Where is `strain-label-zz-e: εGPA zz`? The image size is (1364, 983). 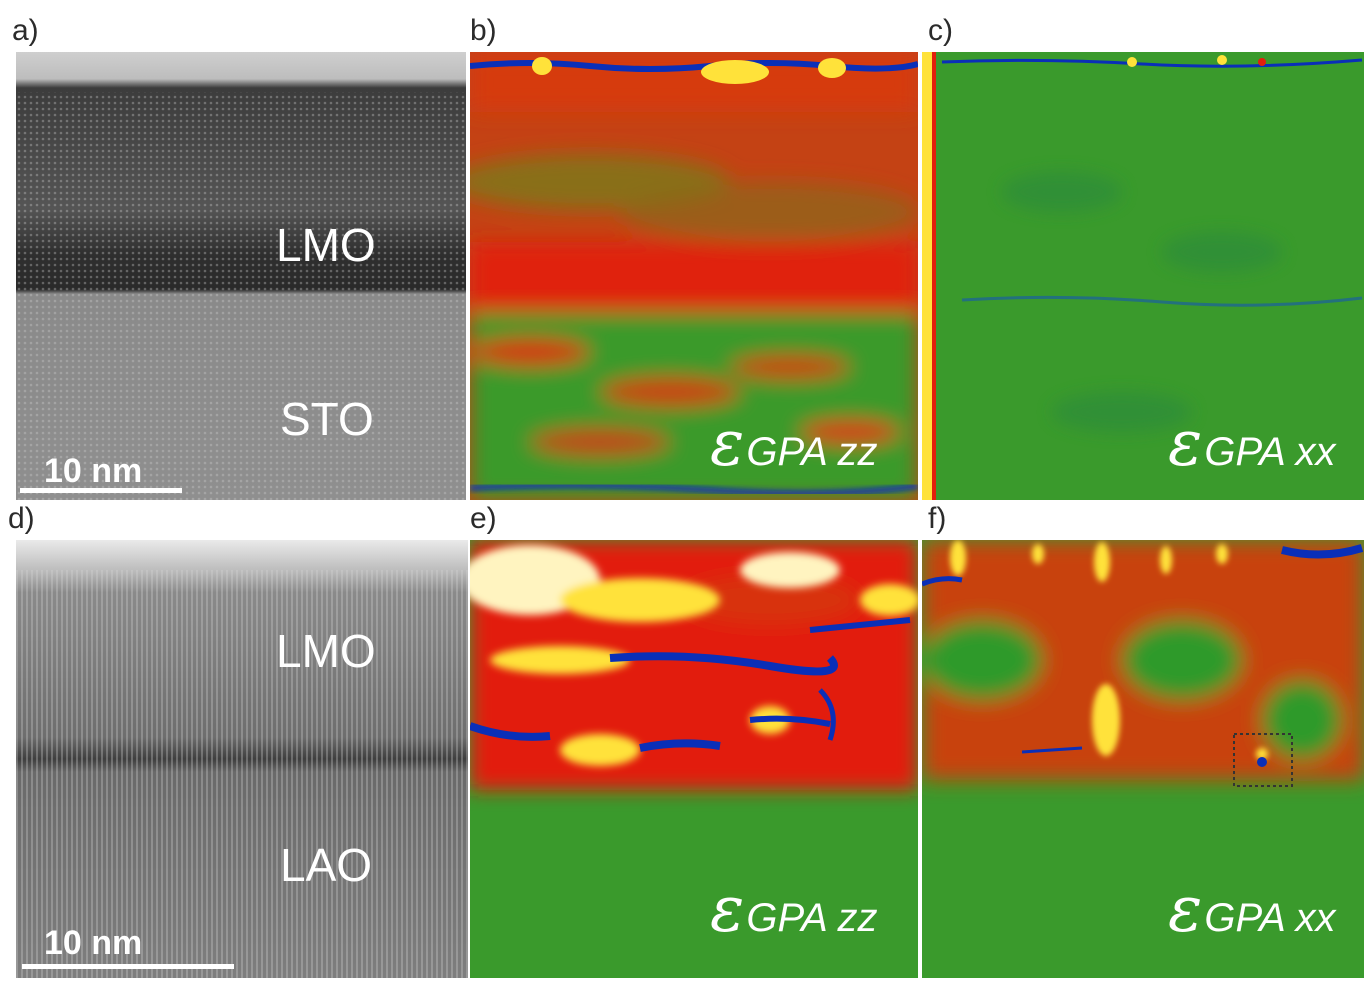
strain-label-zz-e: εGPA zz is located at coordinates (794, 910).